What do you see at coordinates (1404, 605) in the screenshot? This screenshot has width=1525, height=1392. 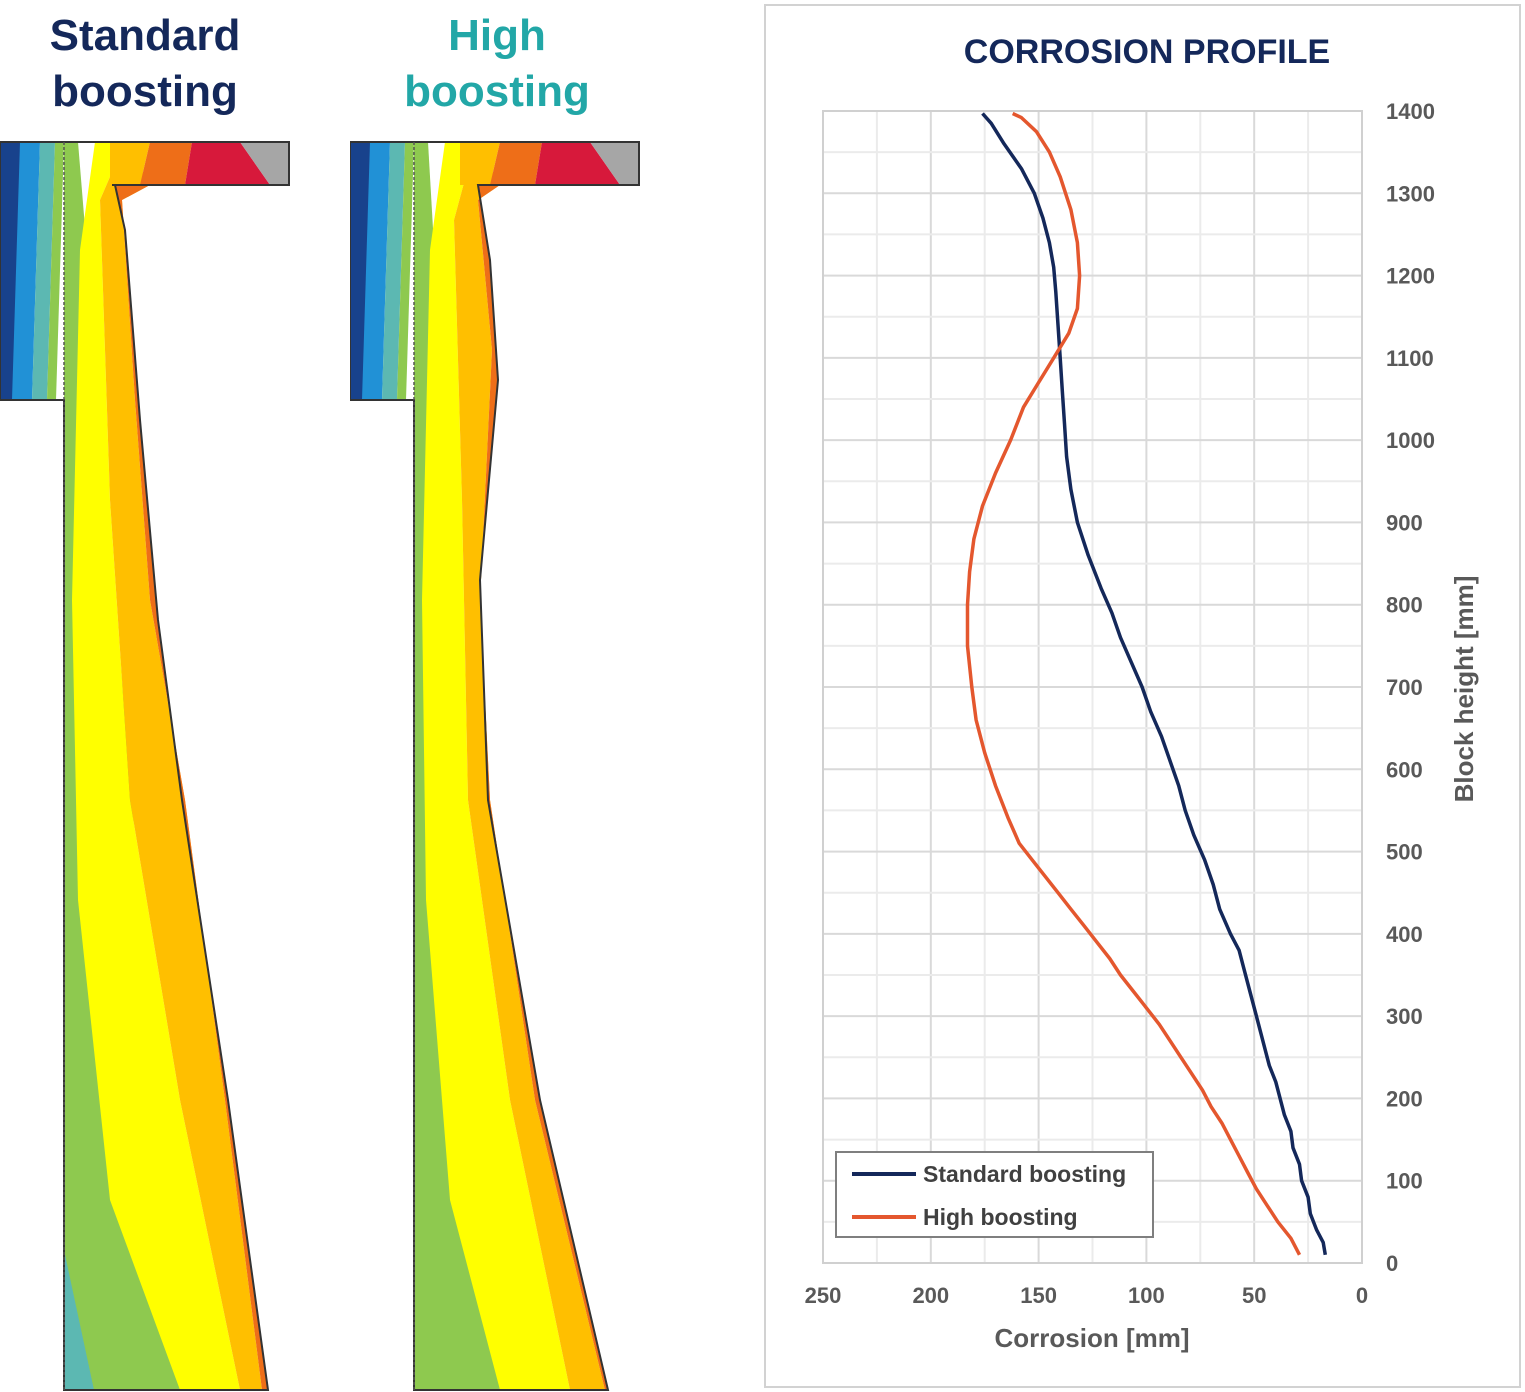 I see `y-tick-label: 800` at bounding box center [1404, 605].